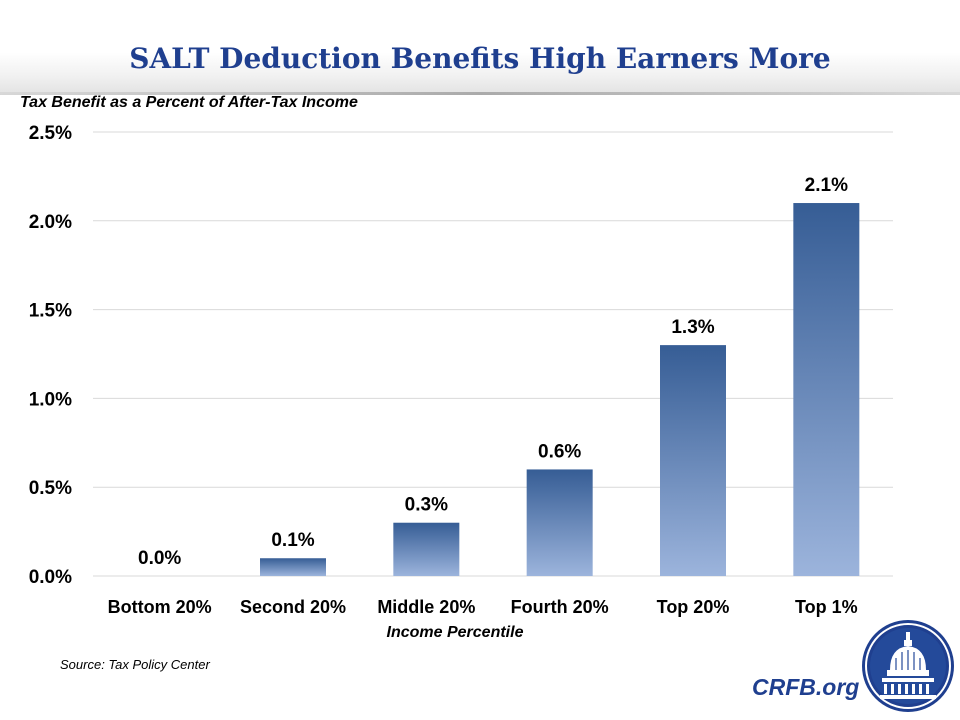  Describe the element at coordinates (50, 355) in the screenshot. I see `y-axis-ticks: 0.0% 0.5% 1.0% 1.5% 2.0% 2.5%` at that location.